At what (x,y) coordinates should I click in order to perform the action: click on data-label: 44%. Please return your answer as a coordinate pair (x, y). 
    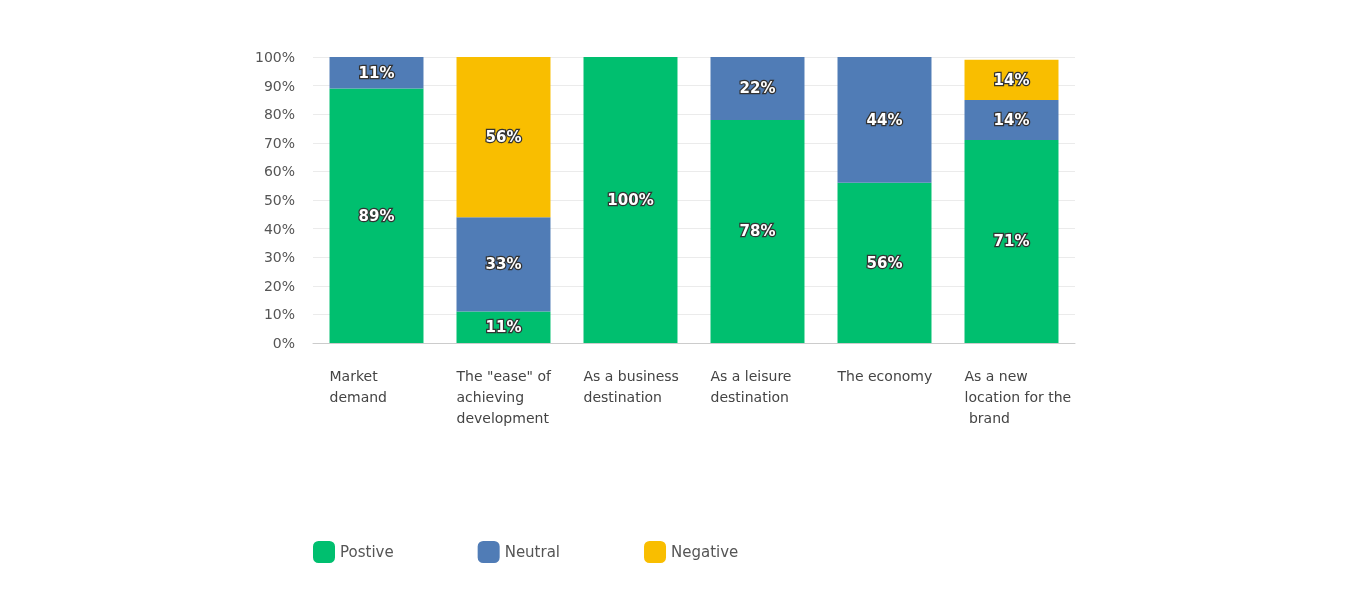
    Looking at the image, I should click on (884, 119).